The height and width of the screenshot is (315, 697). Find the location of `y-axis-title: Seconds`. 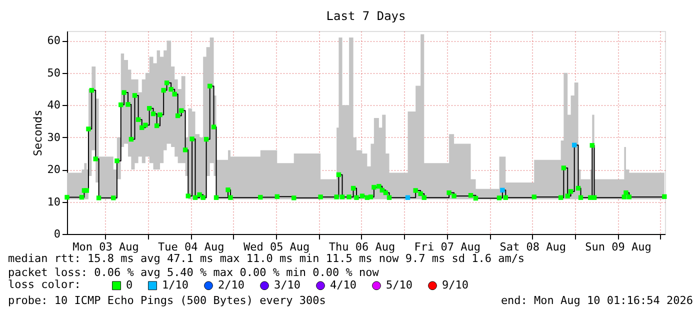

y-axis-title: Seconds is located at coordinates (37, 133).